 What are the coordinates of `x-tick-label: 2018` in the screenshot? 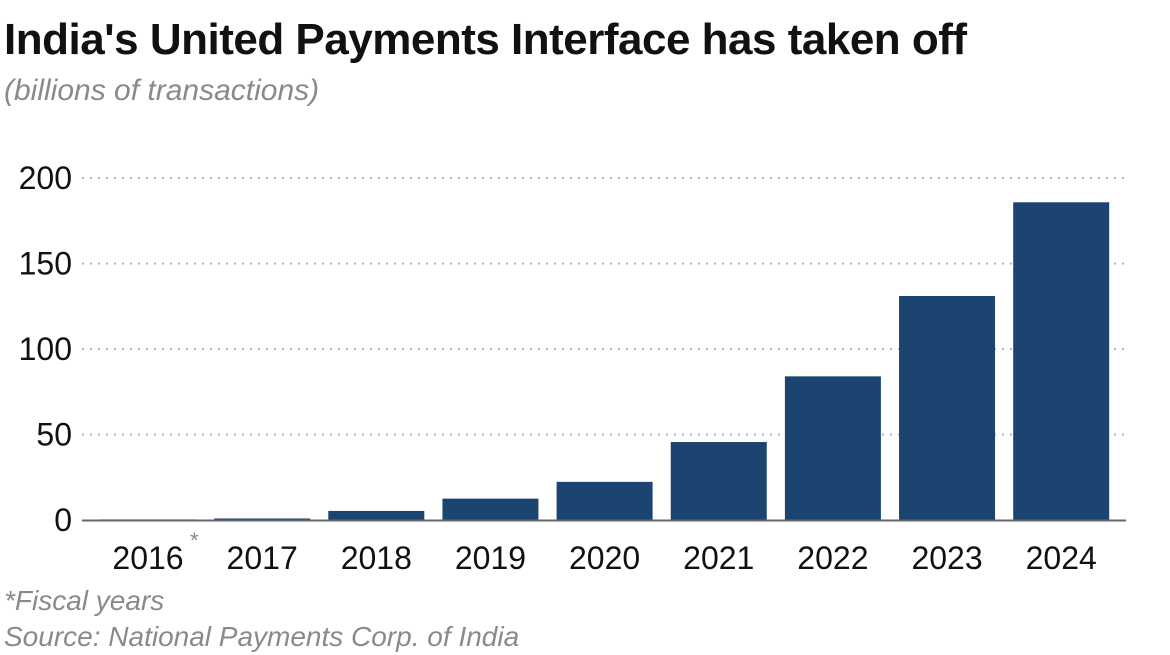 It's located at (376, 558).